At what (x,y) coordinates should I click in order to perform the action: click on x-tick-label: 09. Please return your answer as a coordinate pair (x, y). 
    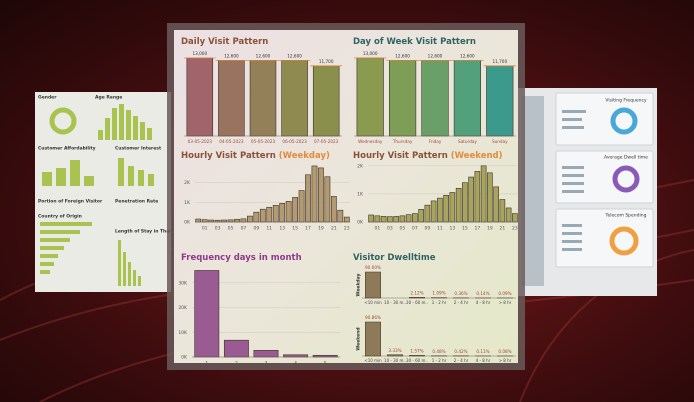
    Looking at the image, I should click on (256, 229).